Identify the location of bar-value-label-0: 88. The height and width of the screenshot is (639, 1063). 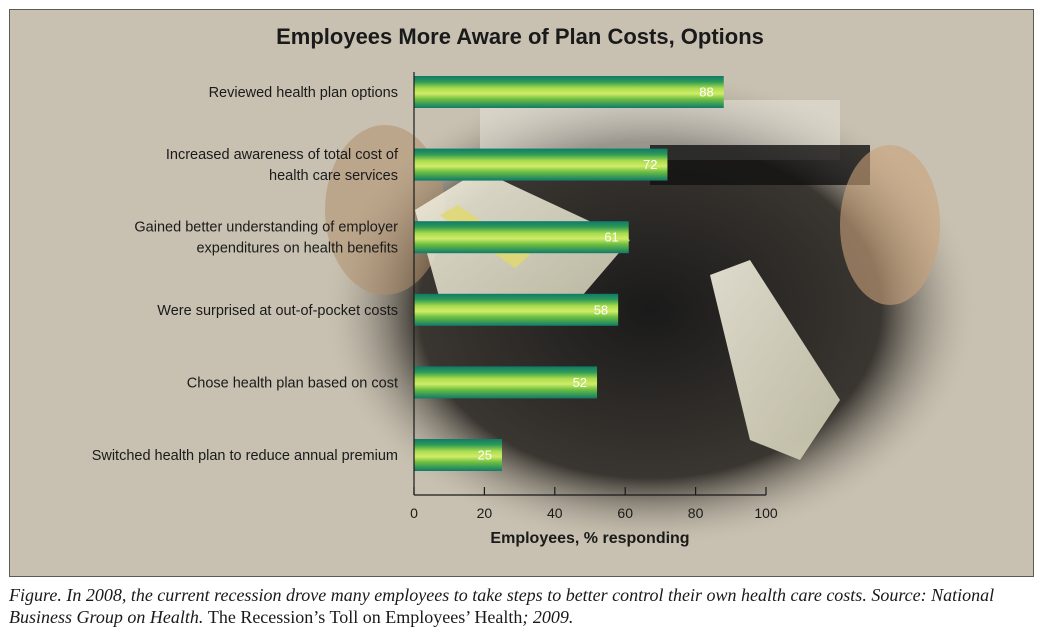
(706, 92).